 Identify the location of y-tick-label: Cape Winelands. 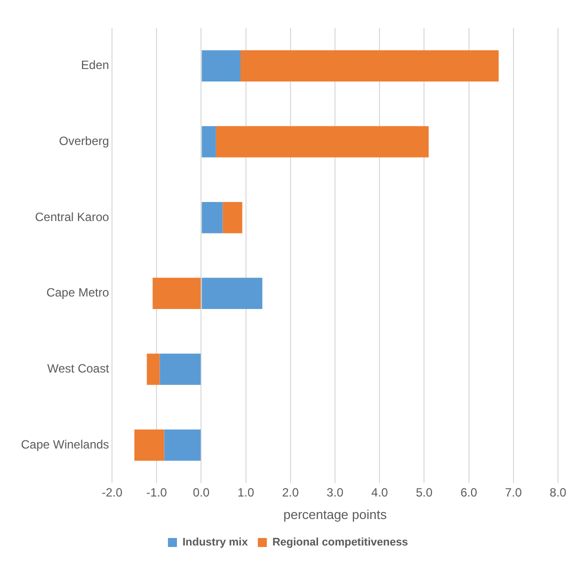
(65, 444).